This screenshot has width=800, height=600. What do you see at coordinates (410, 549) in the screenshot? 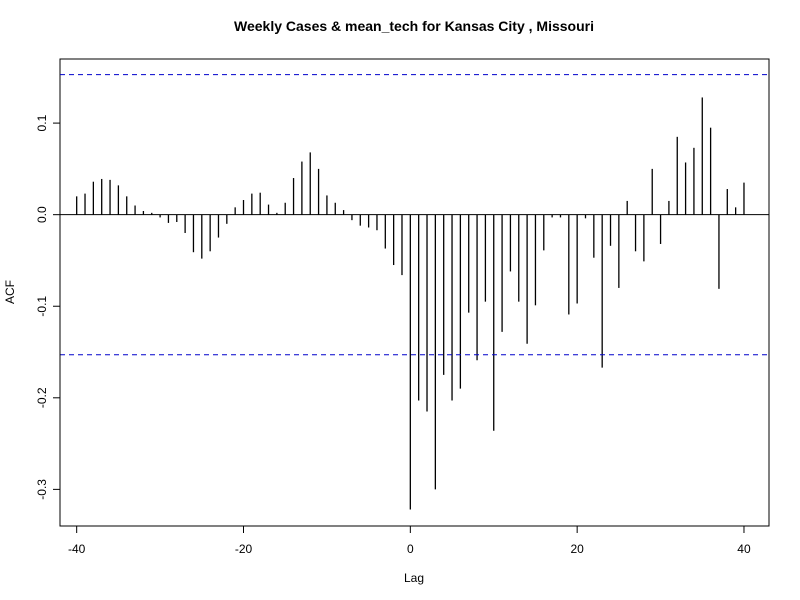
I see `x-tick-label: 0` at bounding box center [410, 549].